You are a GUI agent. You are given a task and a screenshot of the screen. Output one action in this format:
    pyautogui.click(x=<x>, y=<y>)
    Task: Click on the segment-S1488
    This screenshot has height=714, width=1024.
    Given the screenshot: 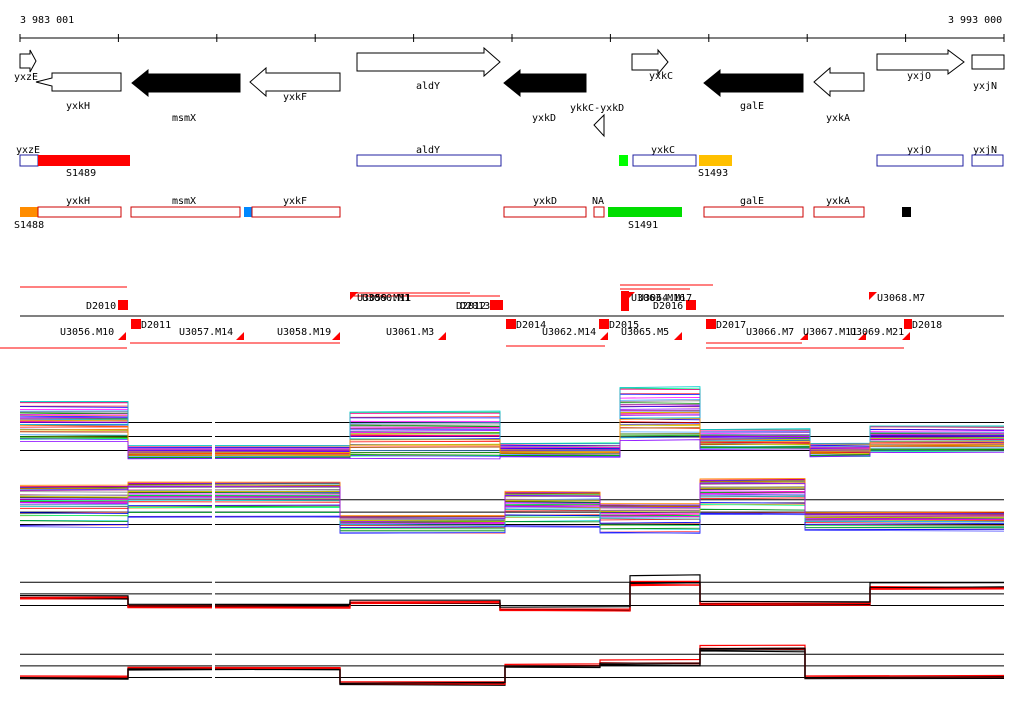 What is the action you would take?
    pyautogui.click(x=29, y=212)
    